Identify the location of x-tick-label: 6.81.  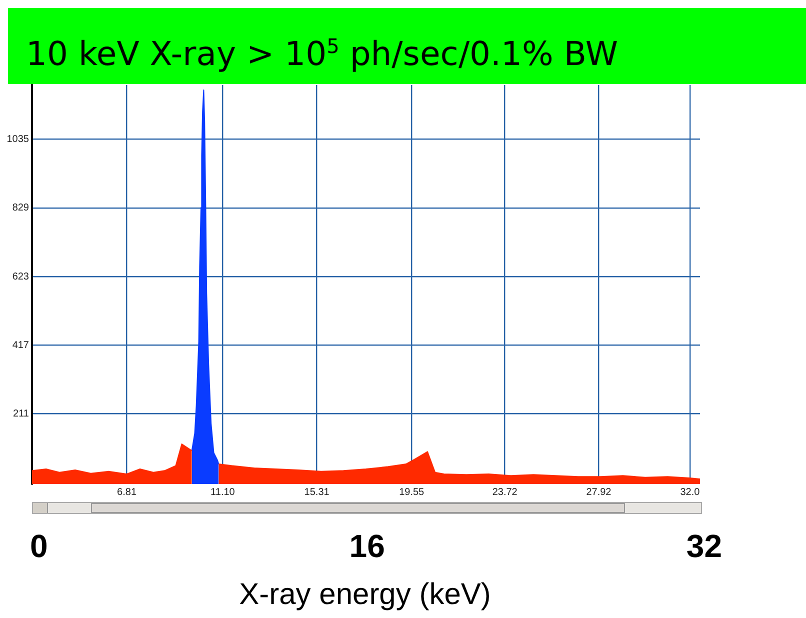
(127, 492).